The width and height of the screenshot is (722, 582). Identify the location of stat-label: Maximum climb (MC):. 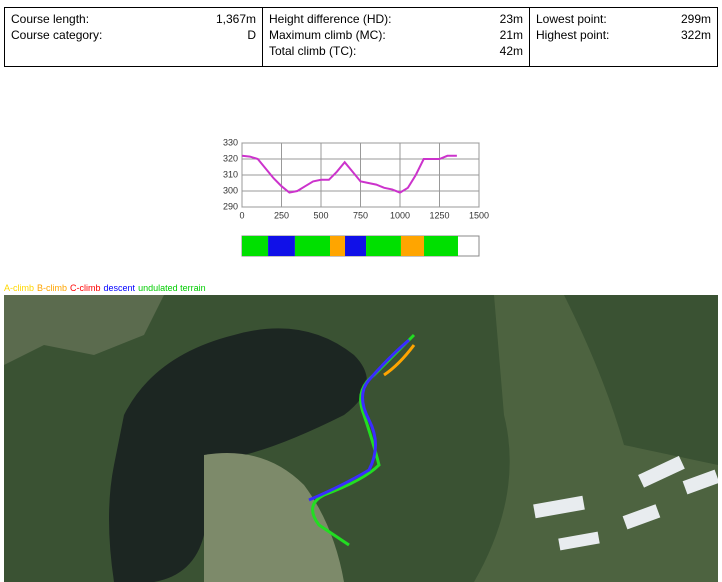
(327, 35).